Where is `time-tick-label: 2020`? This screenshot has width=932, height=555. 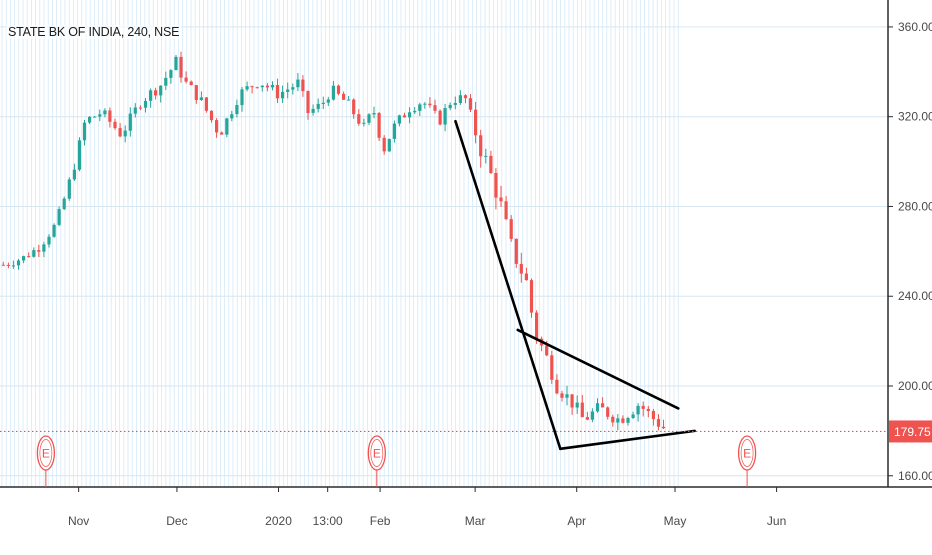 time-tick-label: 2020 is located at coordinates (278, 521).